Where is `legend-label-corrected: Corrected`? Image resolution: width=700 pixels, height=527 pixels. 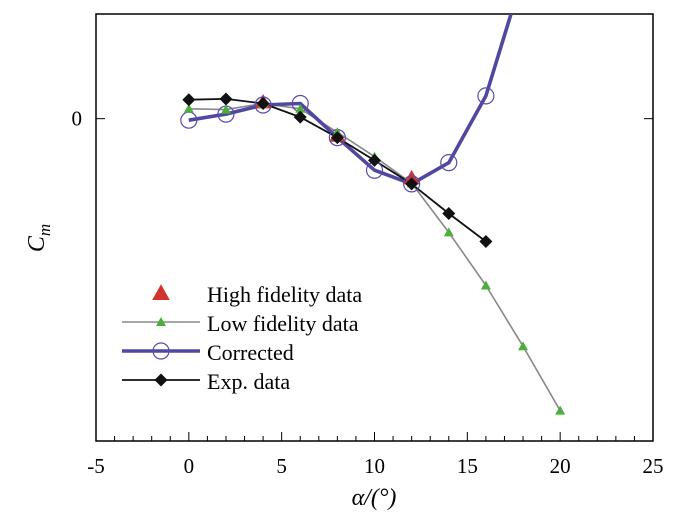 legend-label-corrected: Corrected is located at coordinates (250, 352).